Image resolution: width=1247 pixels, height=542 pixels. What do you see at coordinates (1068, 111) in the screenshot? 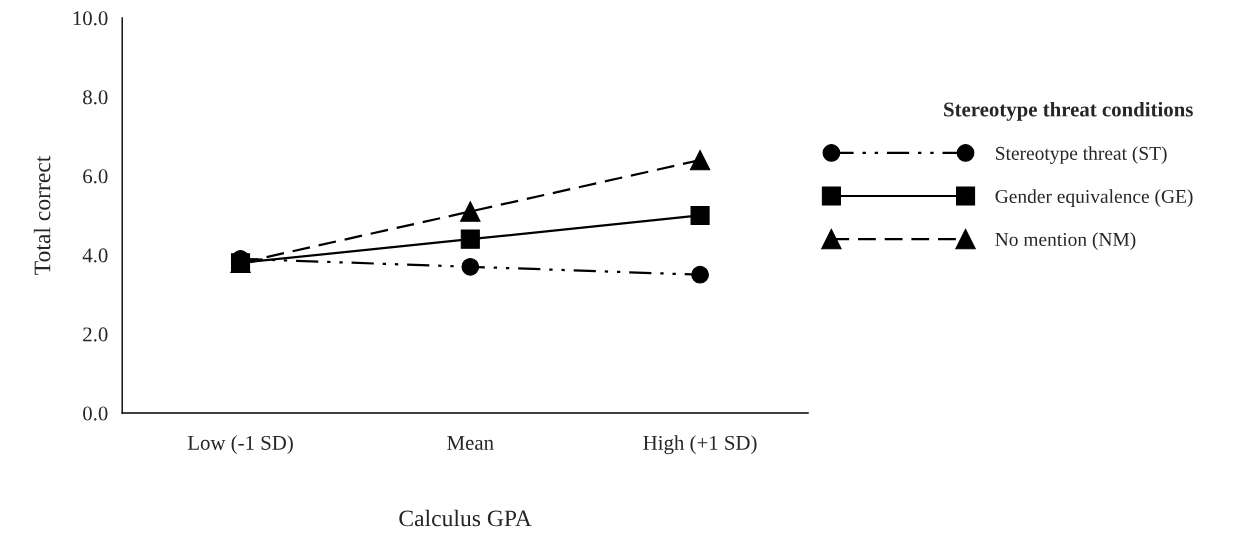
I see `legend-title: Stereotype threat conditions` at bounding box center [1068, 111].